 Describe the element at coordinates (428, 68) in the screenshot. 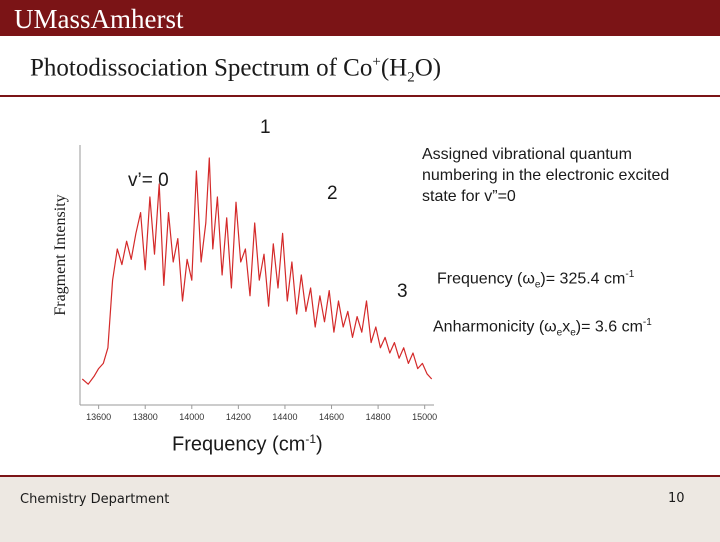

I see `title-paren-close: O)` at that location.